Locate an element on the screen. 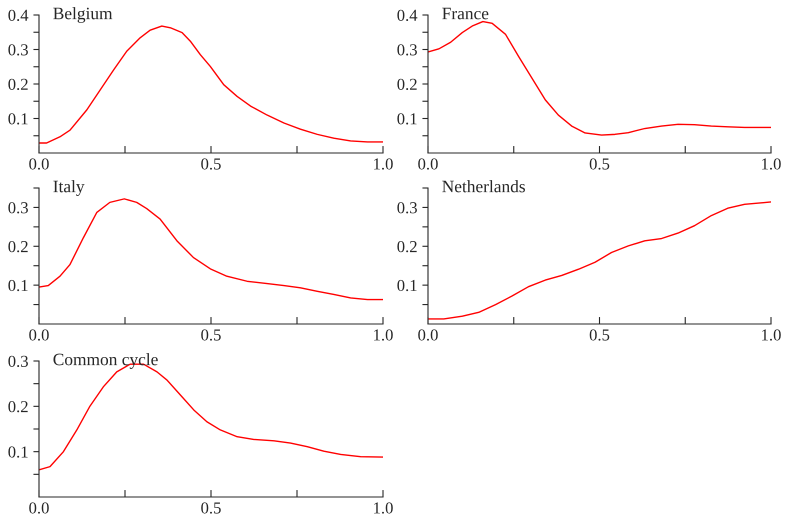 This screenshot has height=524, width=787. chart-title: Belgium is located at coordinates (82, 15).